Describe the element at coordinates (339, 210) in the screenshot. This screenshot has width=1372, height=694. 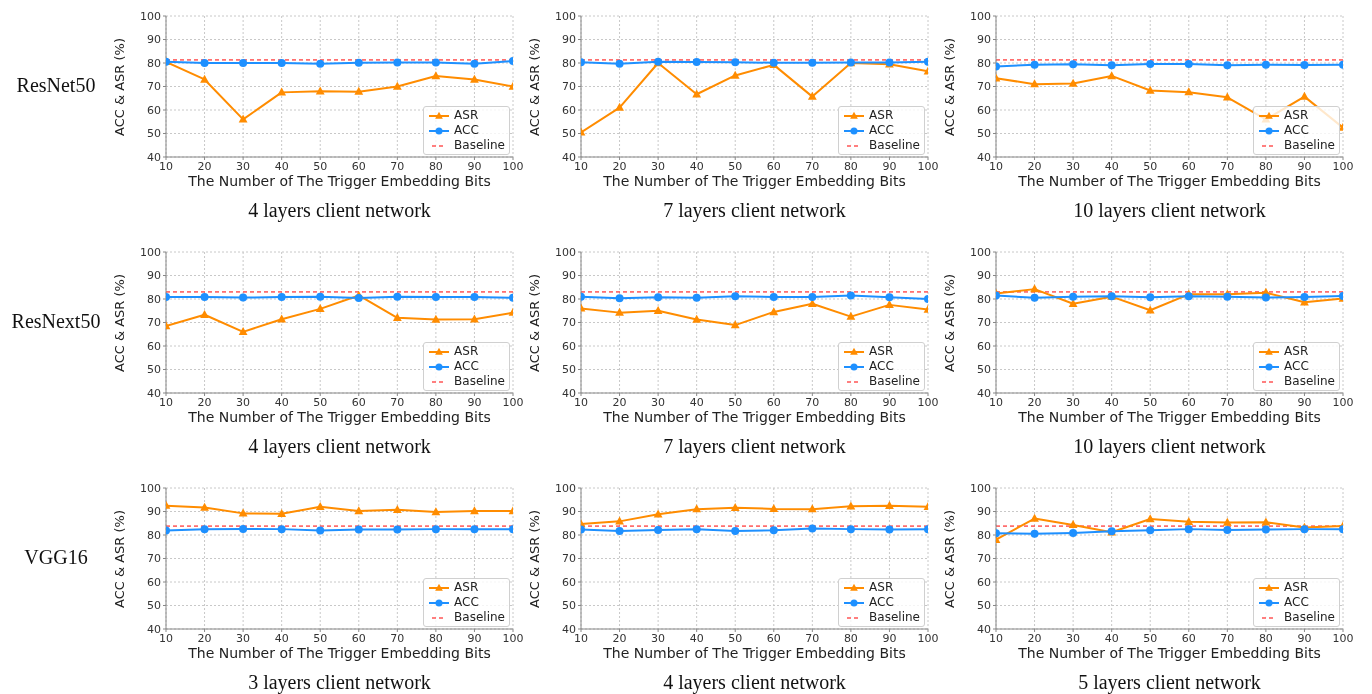
I see `text: 4 layers client network` at that location.